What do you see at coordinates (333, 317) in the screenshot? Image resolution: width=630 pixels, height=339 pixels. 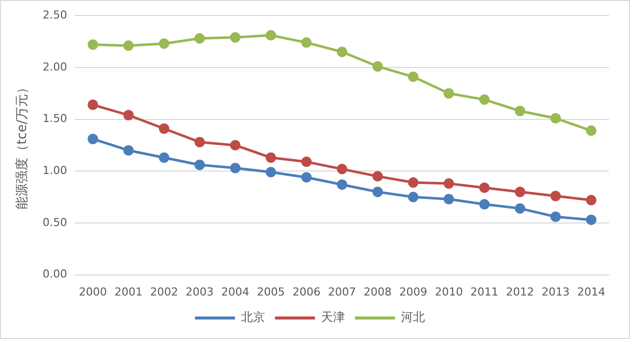 I see `legend-label: 天津` at bounding box center [333, 317].